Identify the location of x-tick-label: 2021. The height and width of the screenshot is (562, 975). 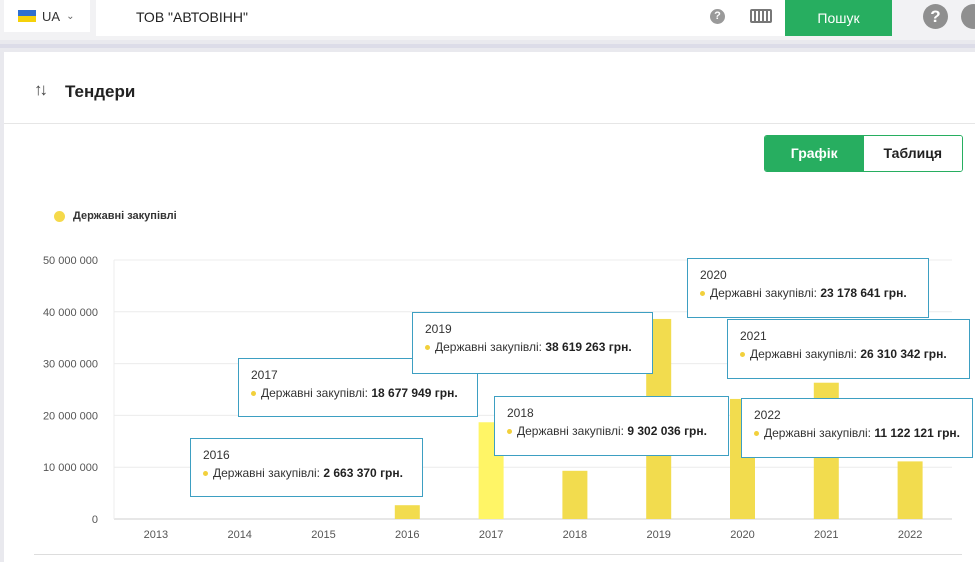
(826, 535).